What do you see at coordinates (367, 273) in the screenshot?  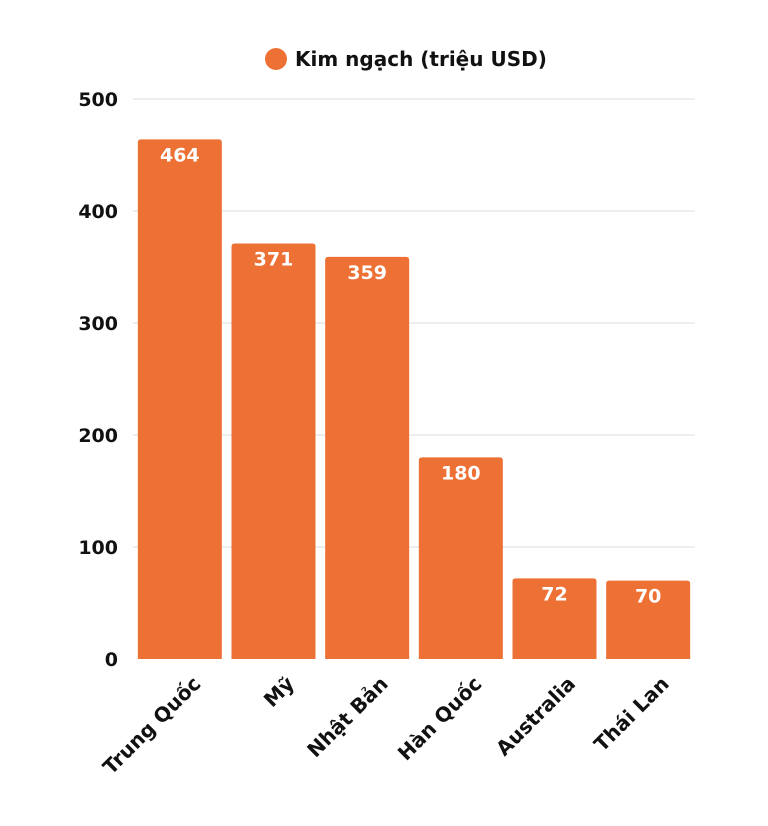 I see `data-label: 359` at bounding box center [367, 273].